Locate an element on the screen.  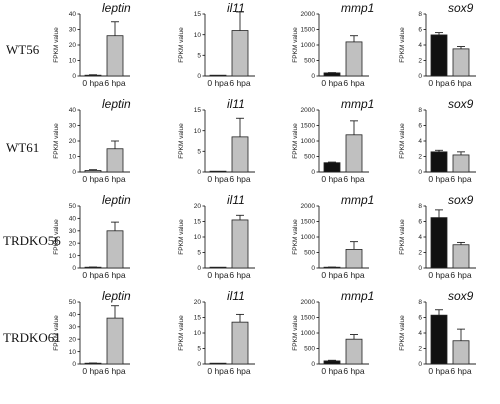
chart-wt56-sox9: sox9 FPKM value 0 2 4 6 8 0 hpa 6 hpa is located at coordinates (437, 44).